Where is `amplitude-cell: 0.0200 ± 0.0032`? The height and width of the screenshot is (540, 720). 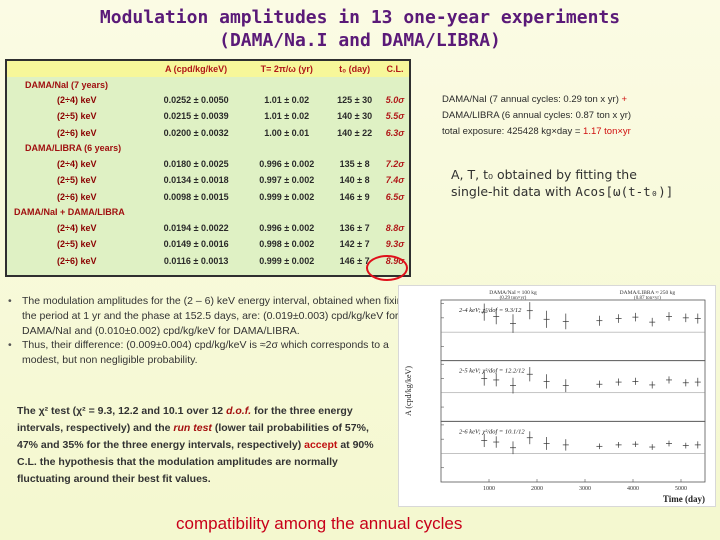
amplitude-cell: 0.0200 ± 0.0032 is located at coordinates (196, 132).